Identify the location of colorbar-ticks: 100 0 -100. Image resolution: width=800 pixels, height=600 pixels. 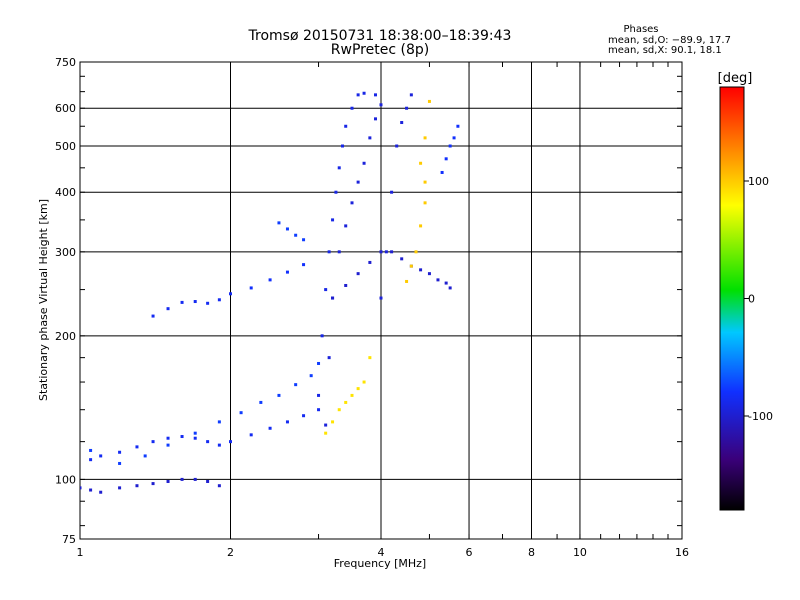
(758, 299).